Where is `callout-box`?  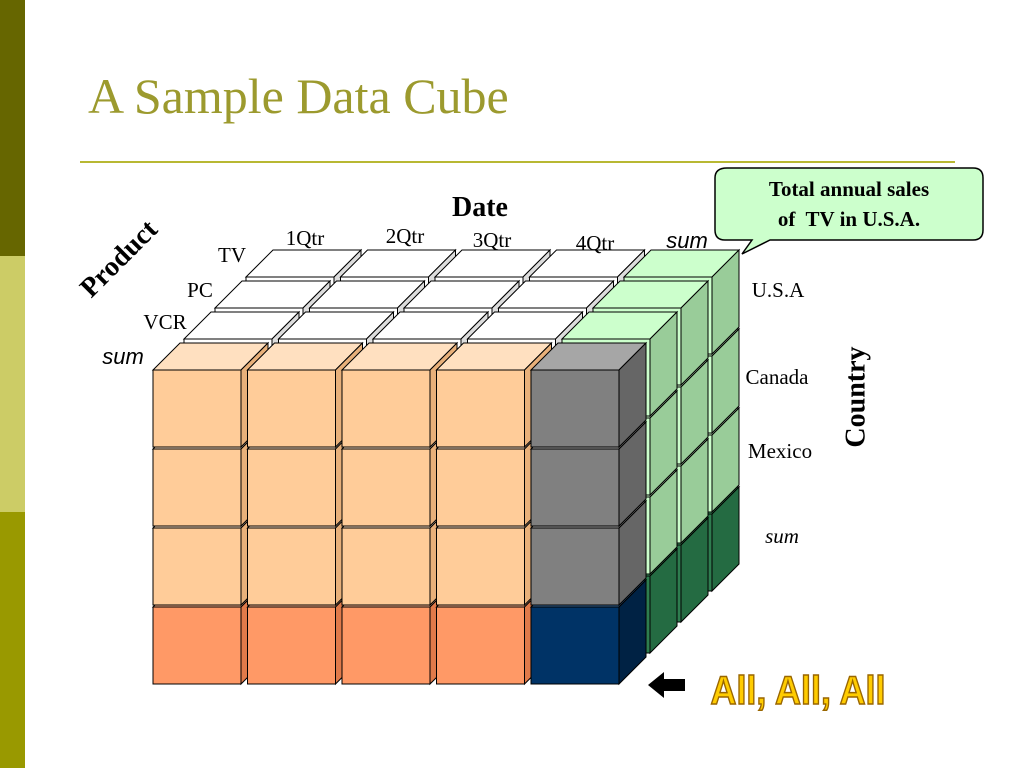 callout-box is located at coordinates (849, 211).